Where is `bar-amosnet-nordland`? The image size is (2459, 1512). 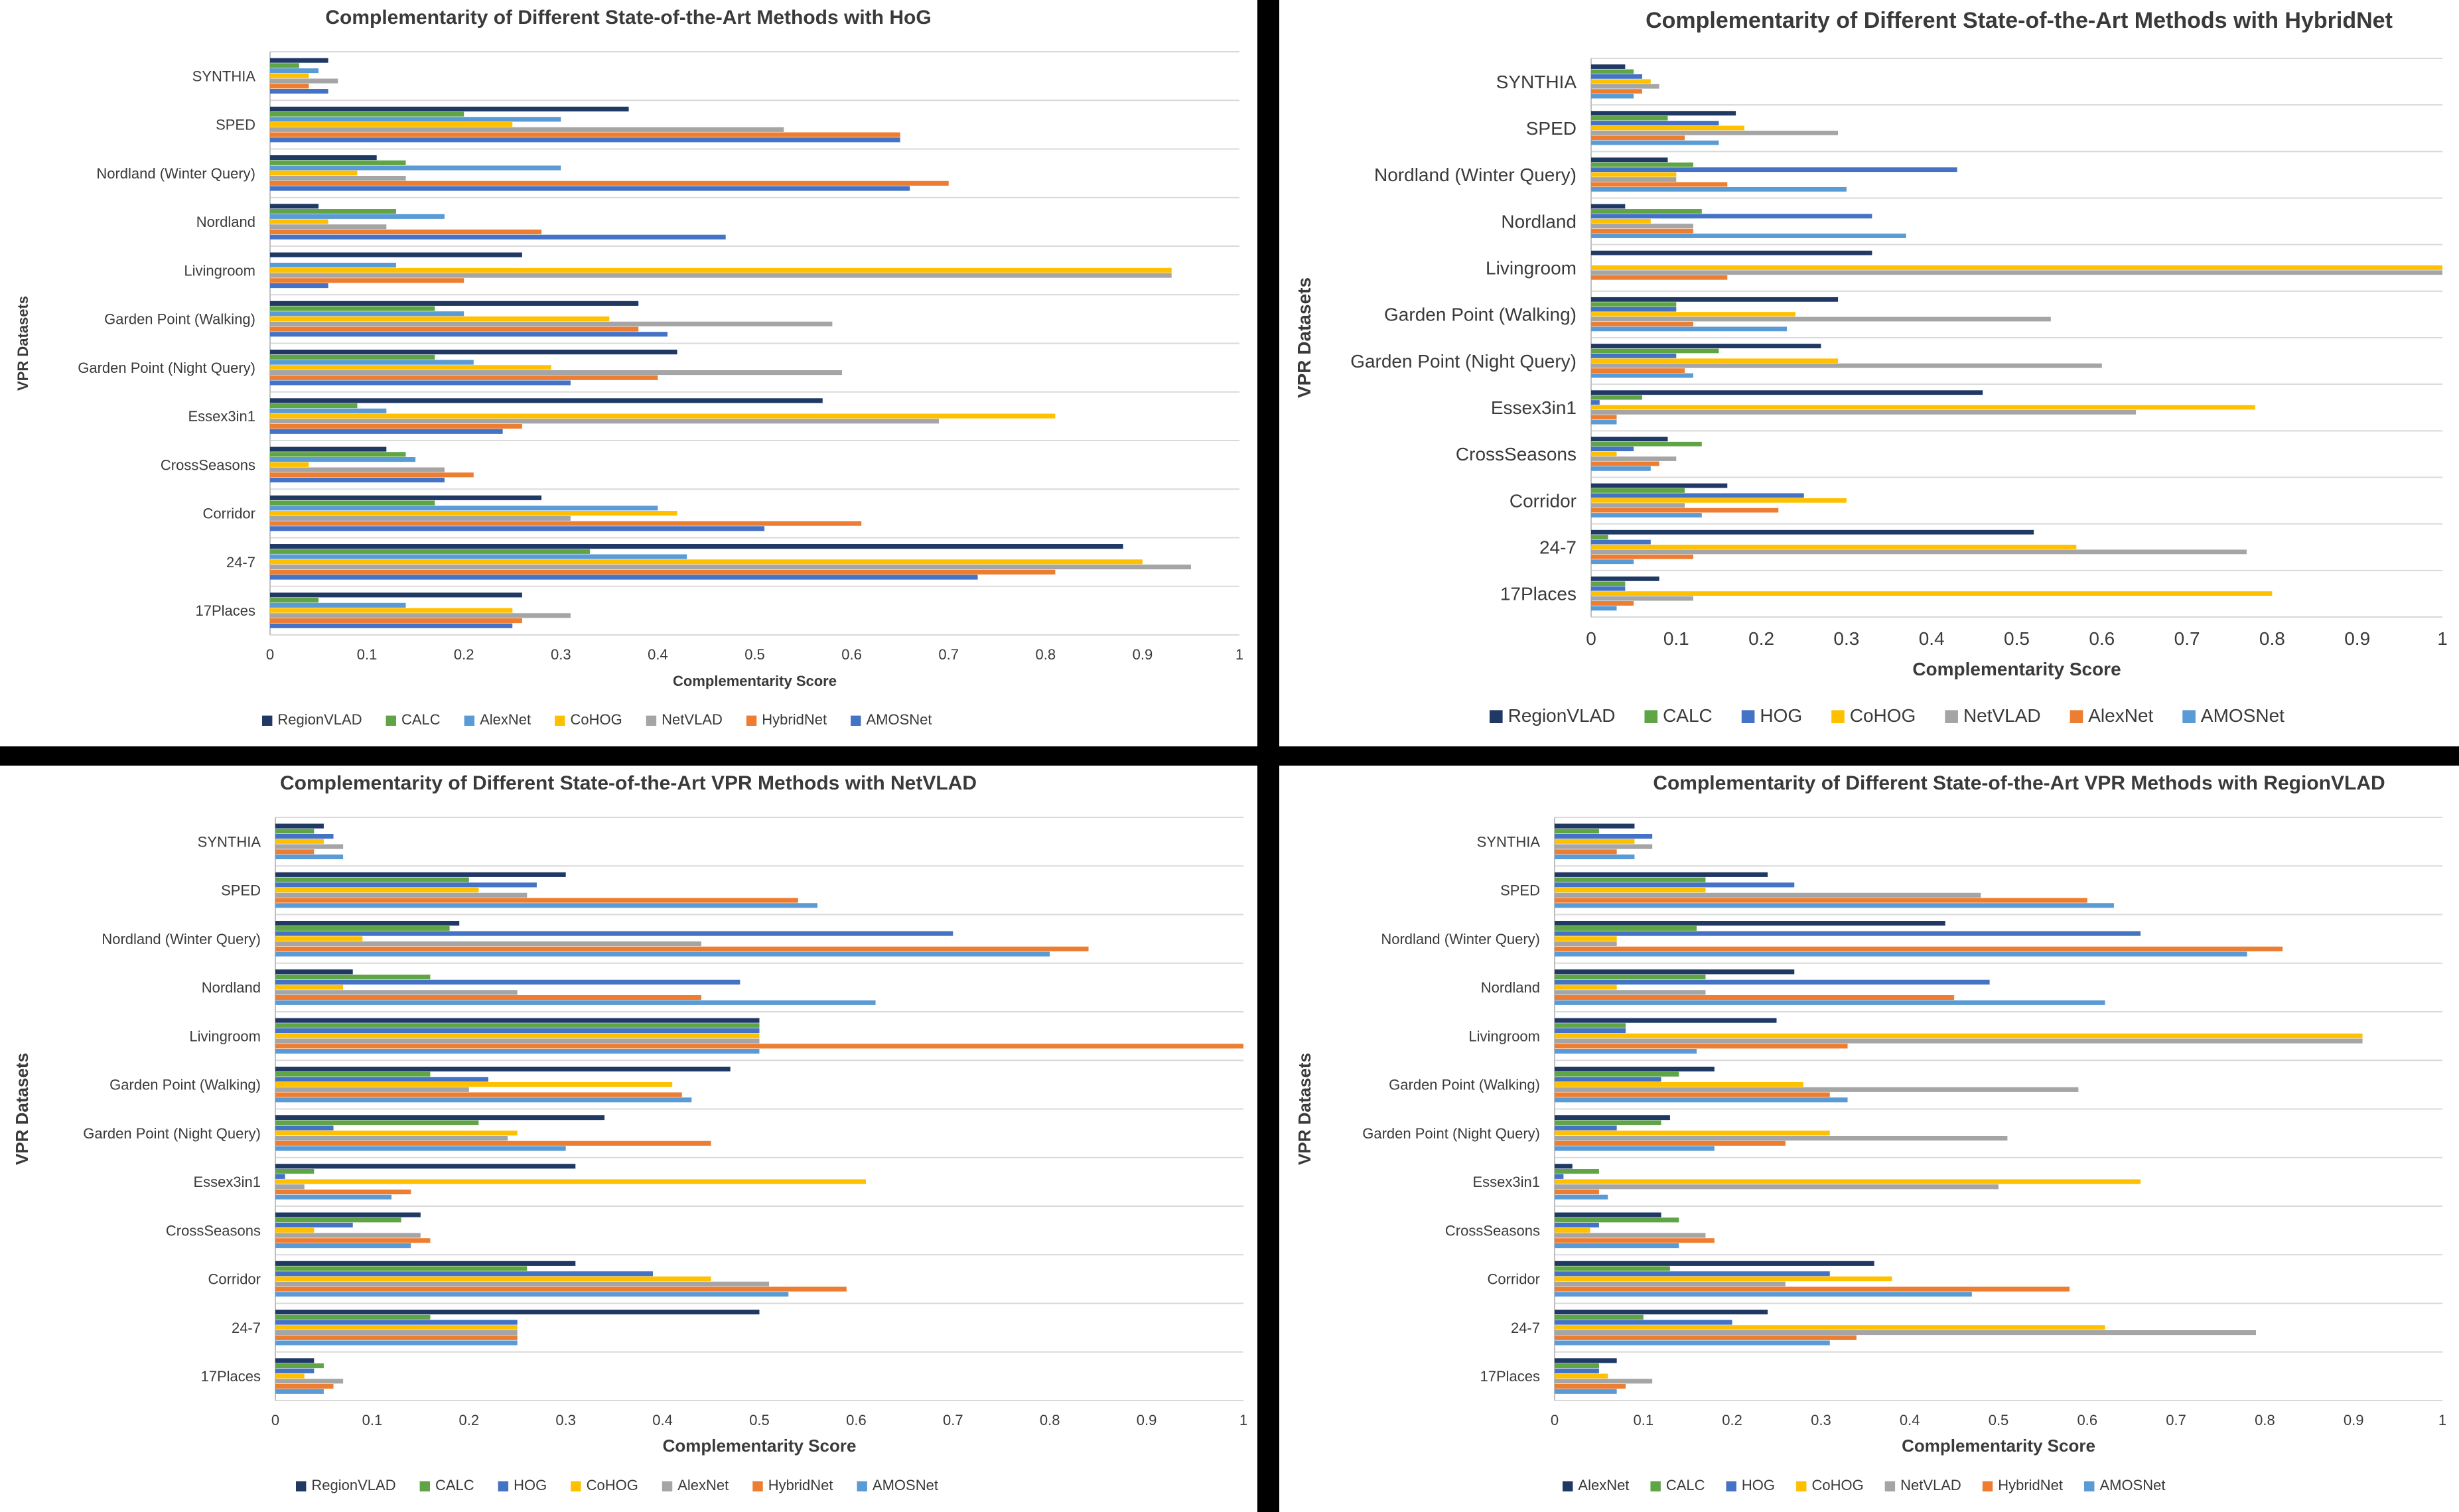
bar-amosnet-nordland is located at coordinates (1748, 236).